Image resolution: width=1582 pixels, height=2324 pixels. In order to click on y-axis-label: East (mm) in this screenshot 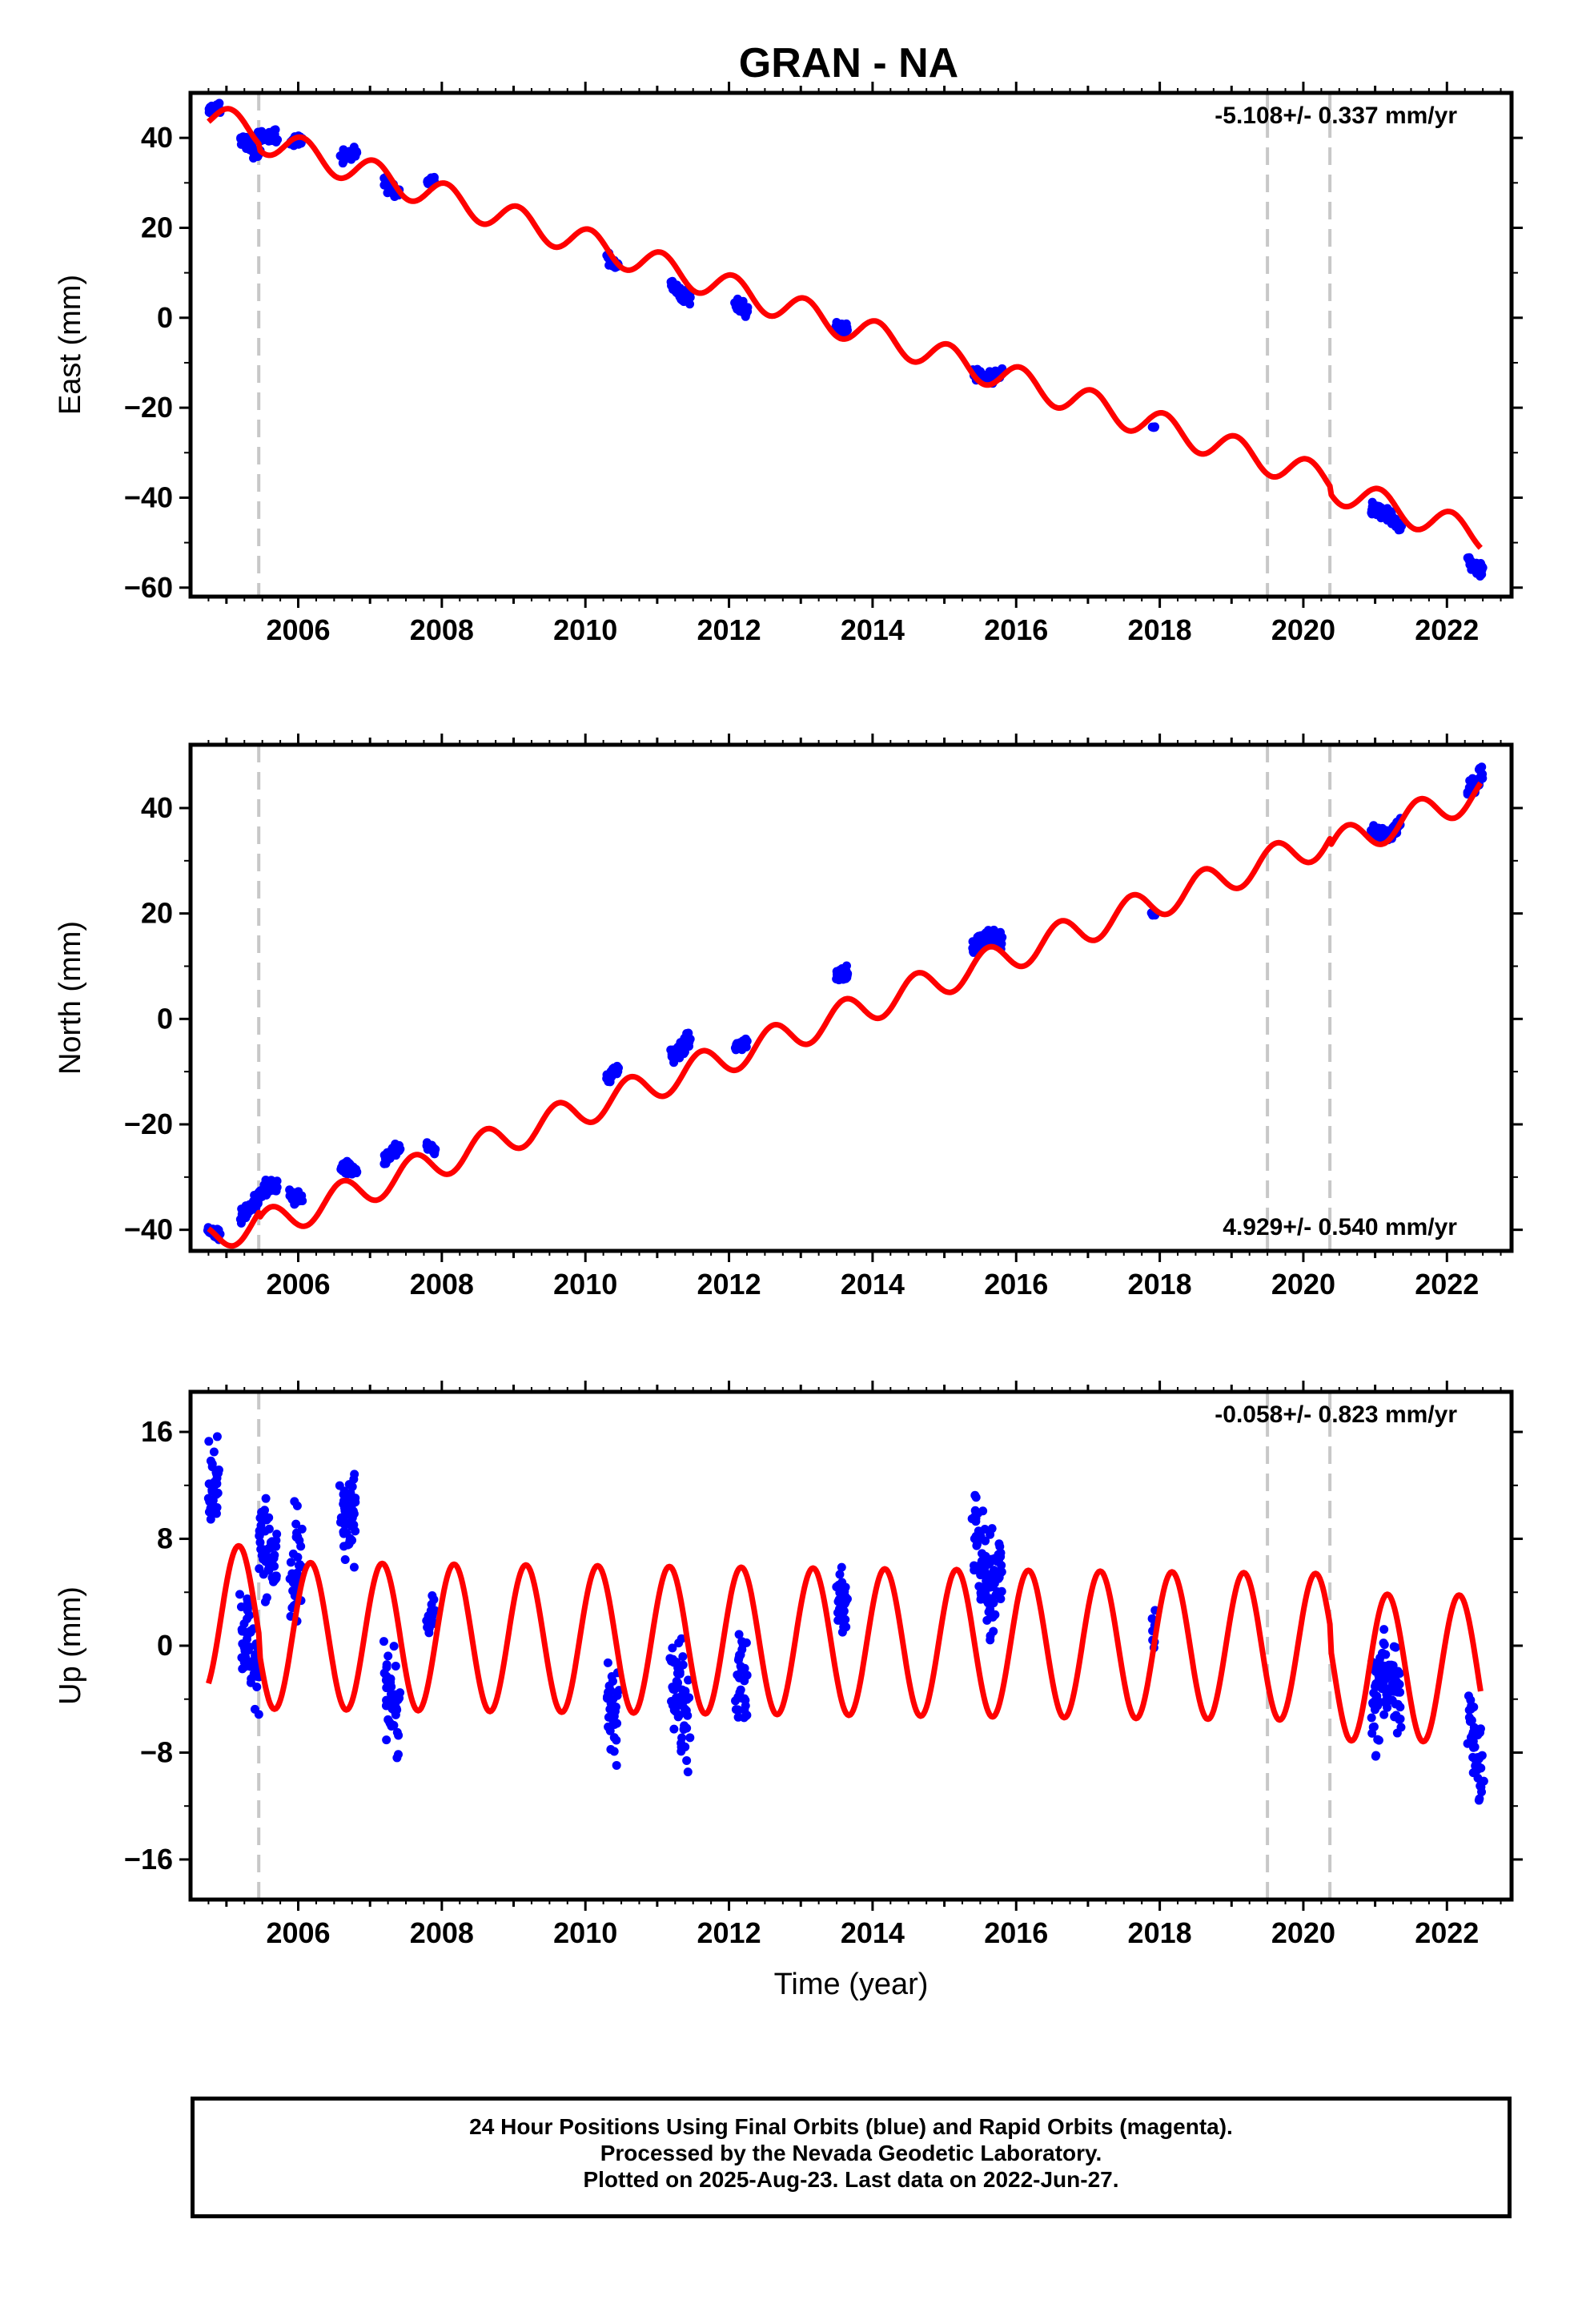, I will do `click(70, 345)`.